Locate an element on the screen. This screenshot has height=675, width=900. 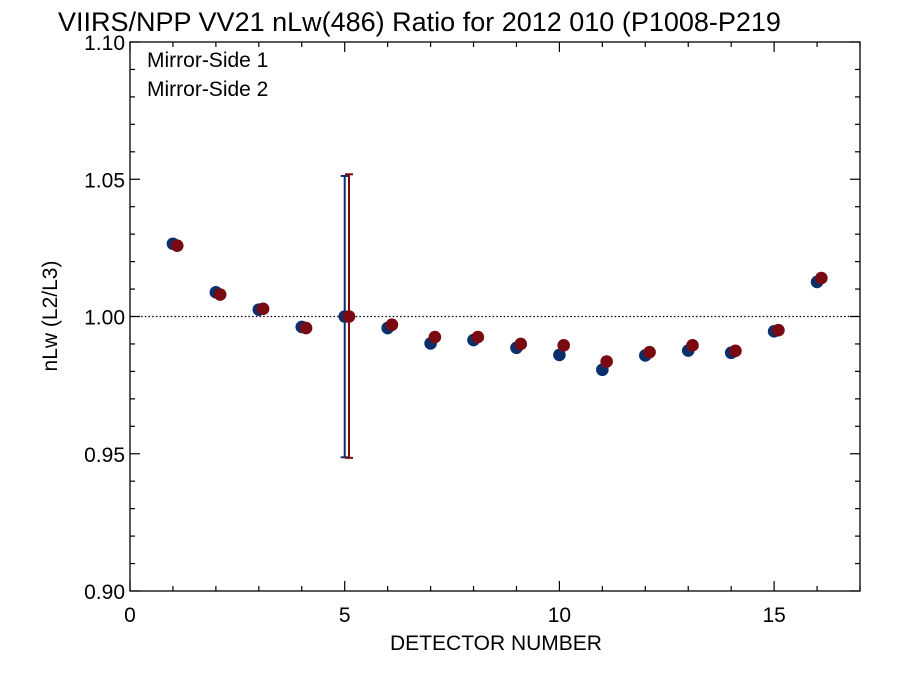
x-tick-label: 5 is located at coordinates (345, 615).